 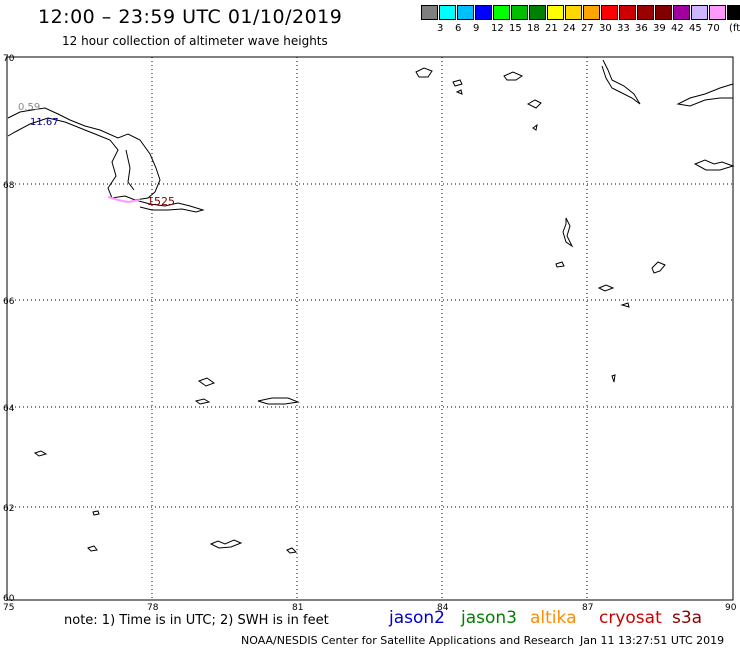 I want to click on legend-tick-label: 15, so click(x=515, y=28).